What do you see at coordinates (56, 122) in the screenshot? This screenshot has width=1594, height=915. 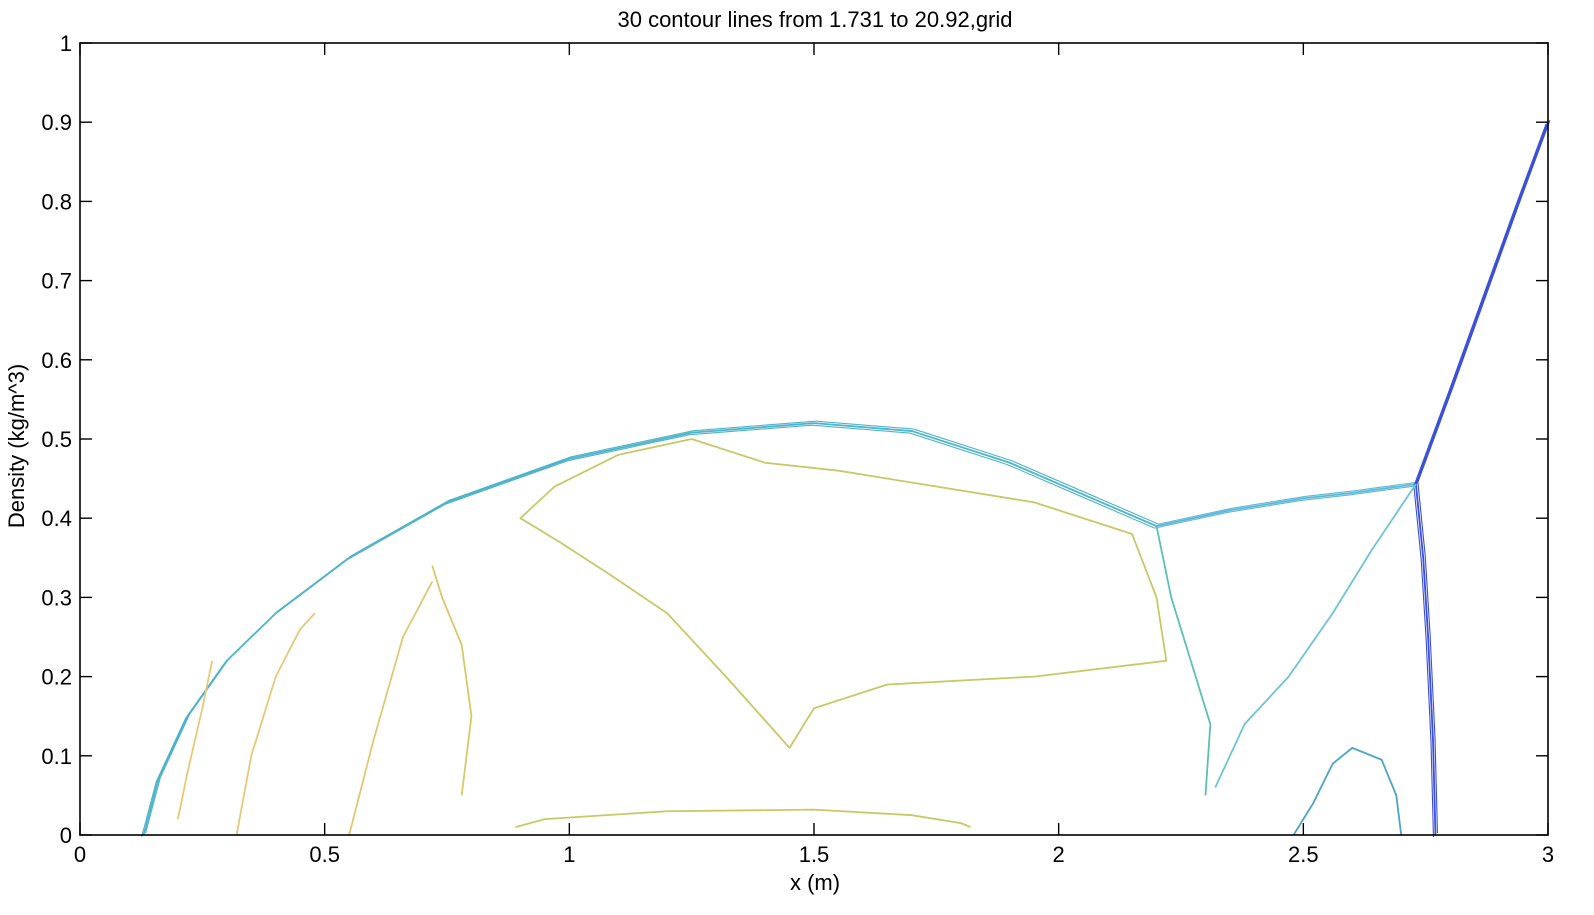 I see `y-tick-label: 0.9` at bounding box center [56, 122].